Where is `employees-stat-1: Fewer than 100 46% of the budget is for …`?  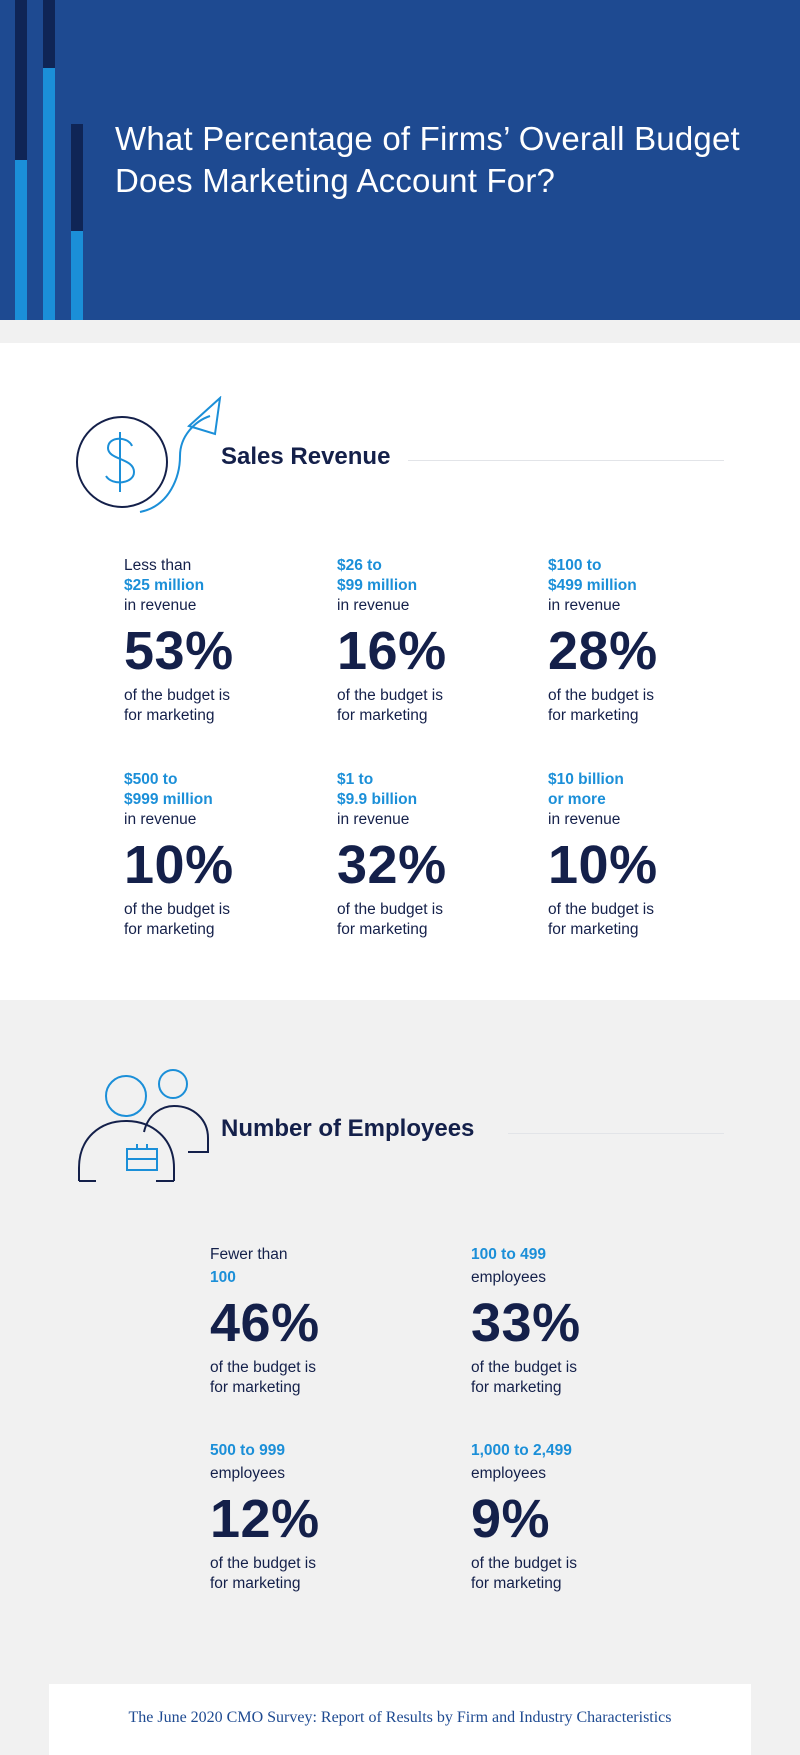
employees-stat-1: Fewer than 100 46% of the budget is for … is located at coordinates (310, 1321).